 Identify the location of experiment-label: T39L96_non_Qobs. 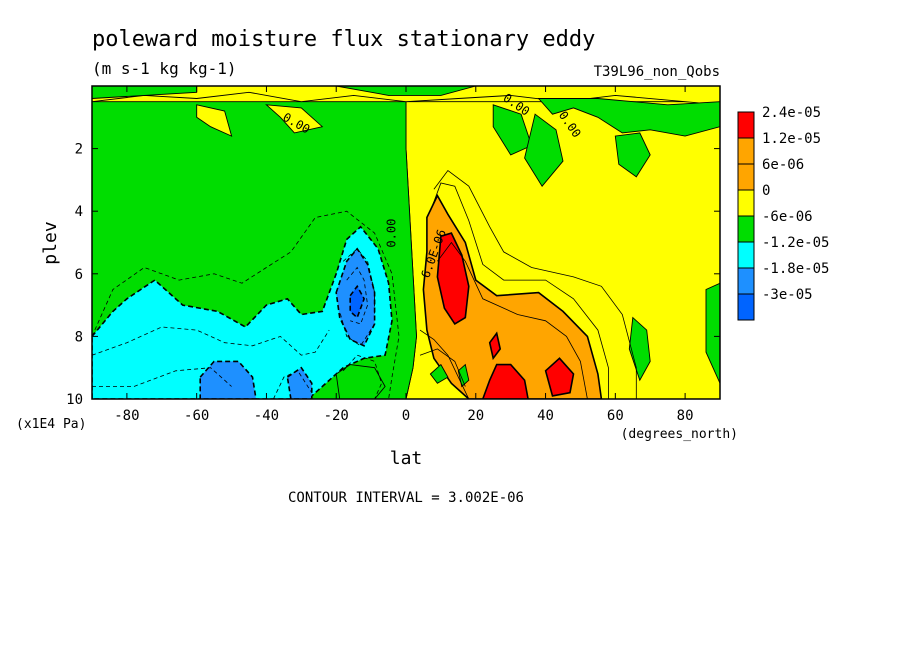
(657, 72).